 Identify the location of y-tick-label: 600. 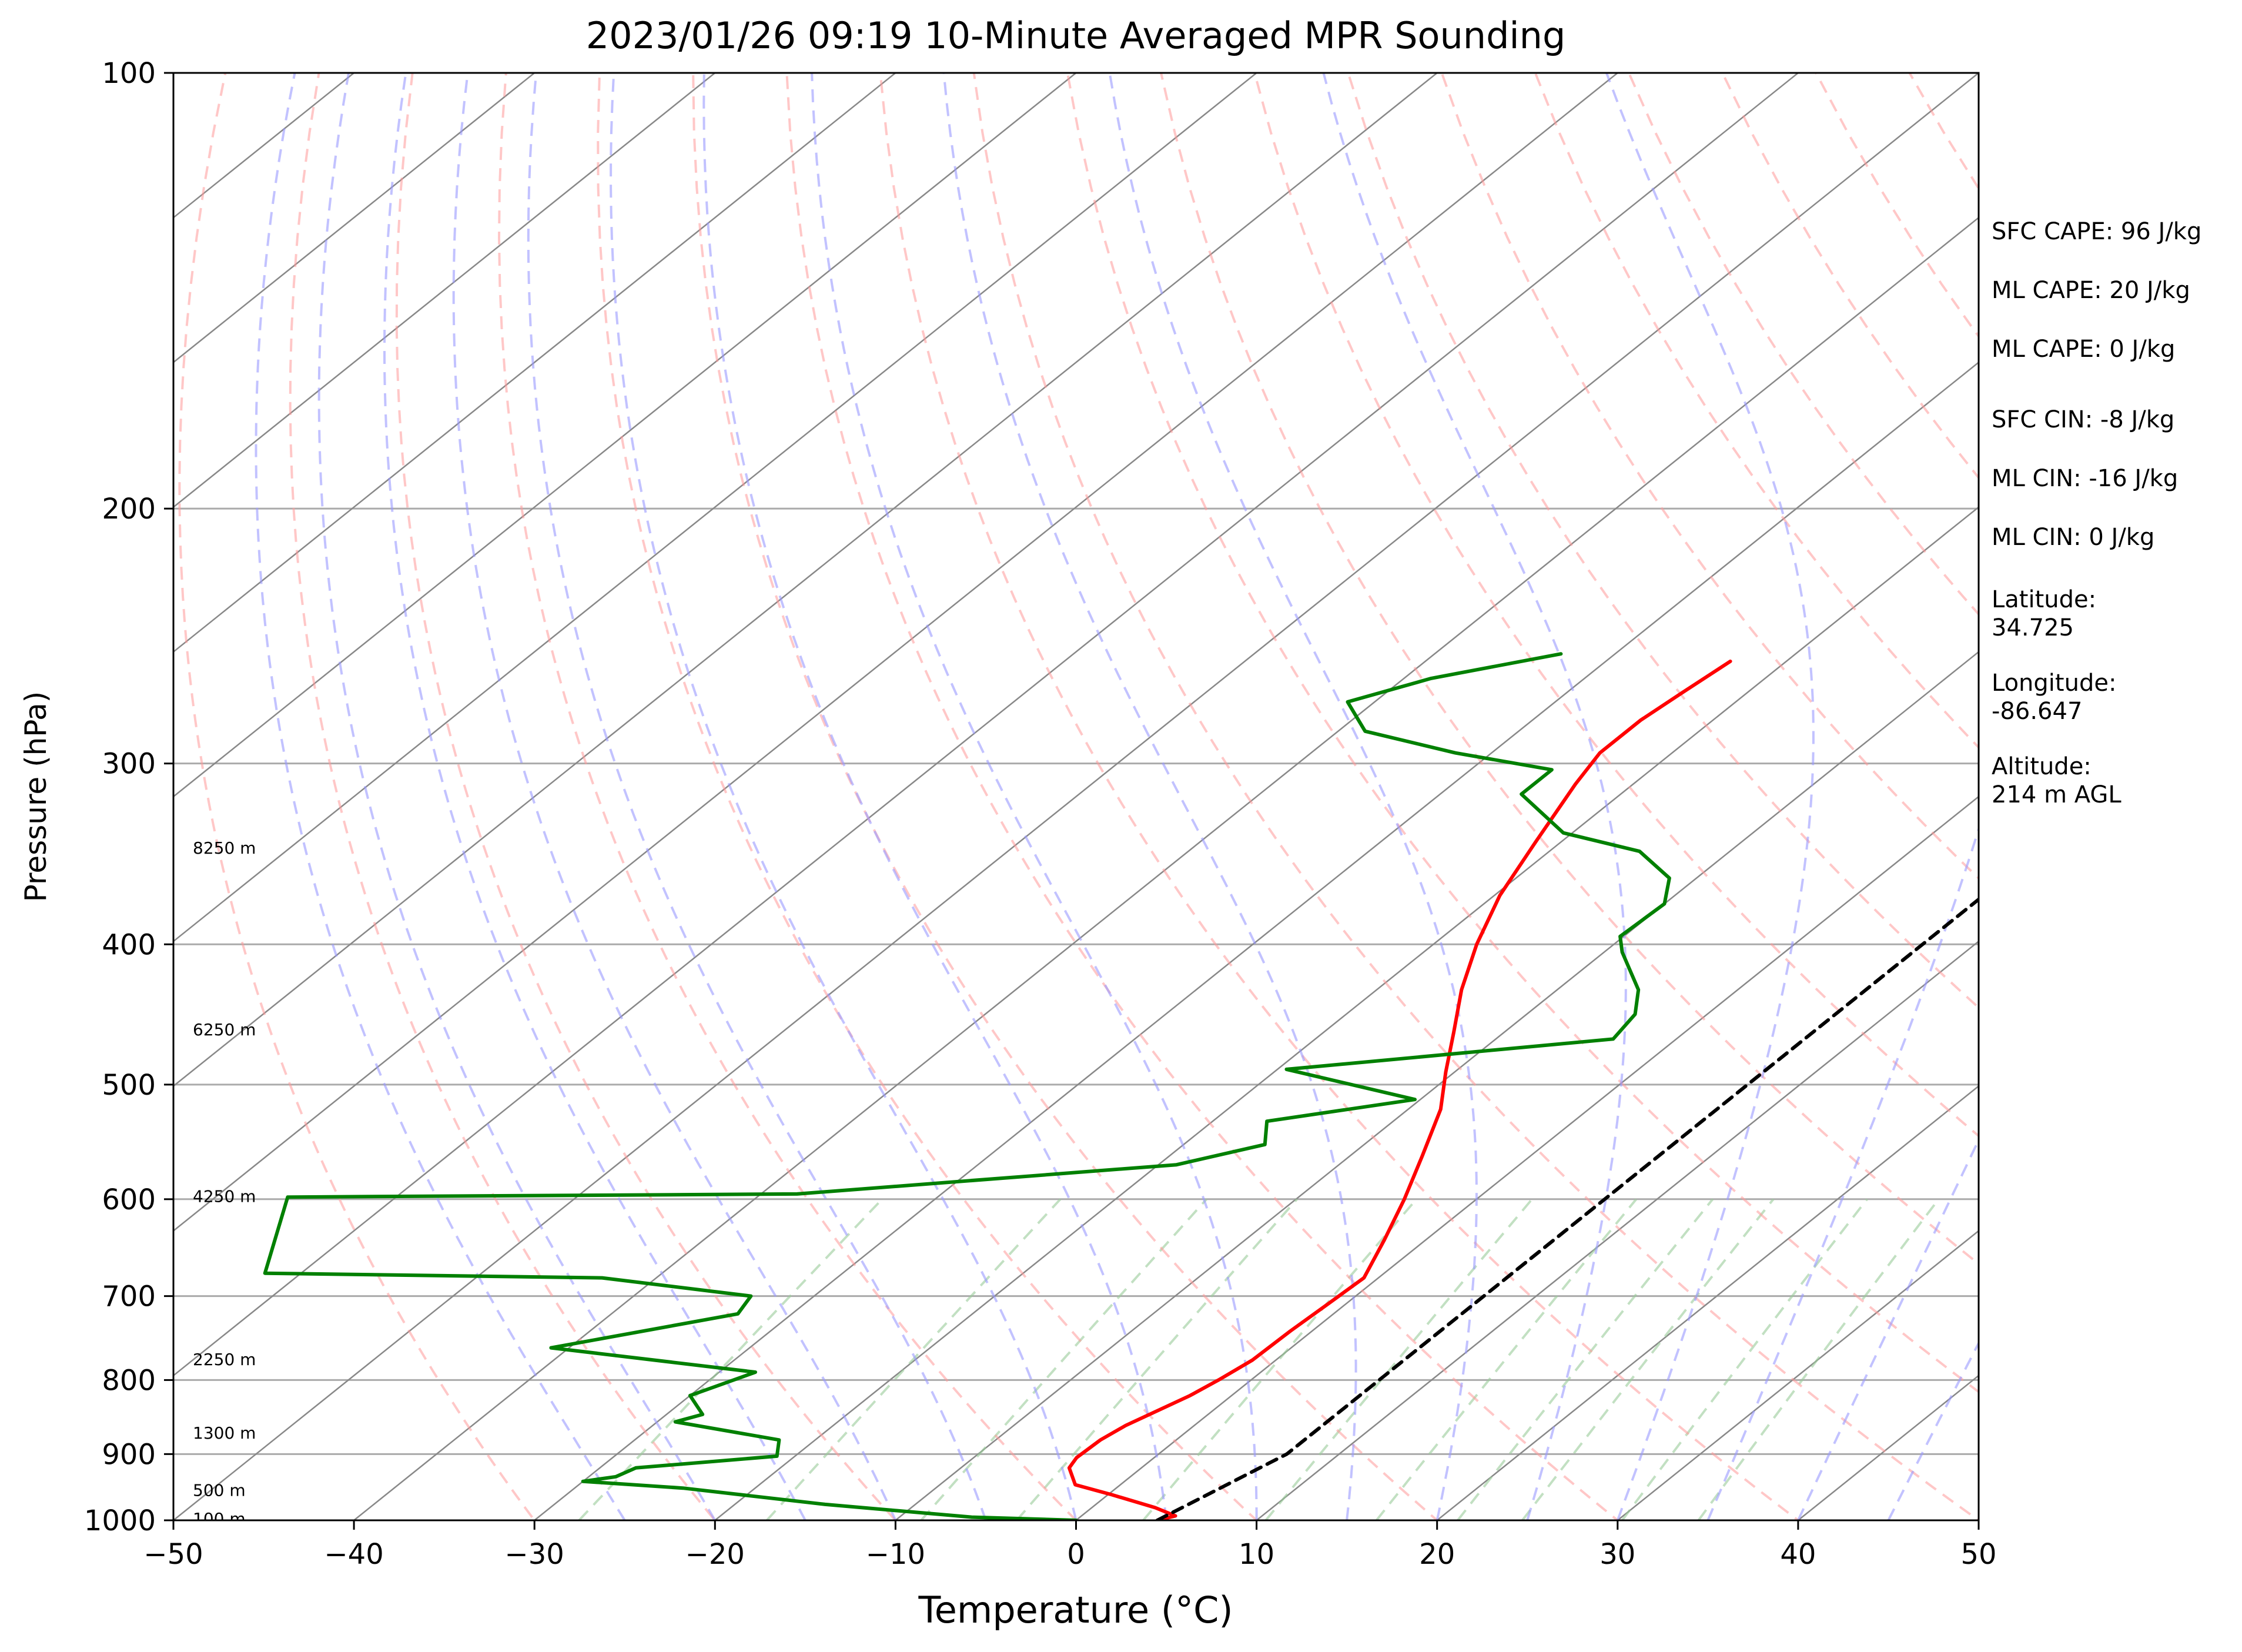
(129, 1200).